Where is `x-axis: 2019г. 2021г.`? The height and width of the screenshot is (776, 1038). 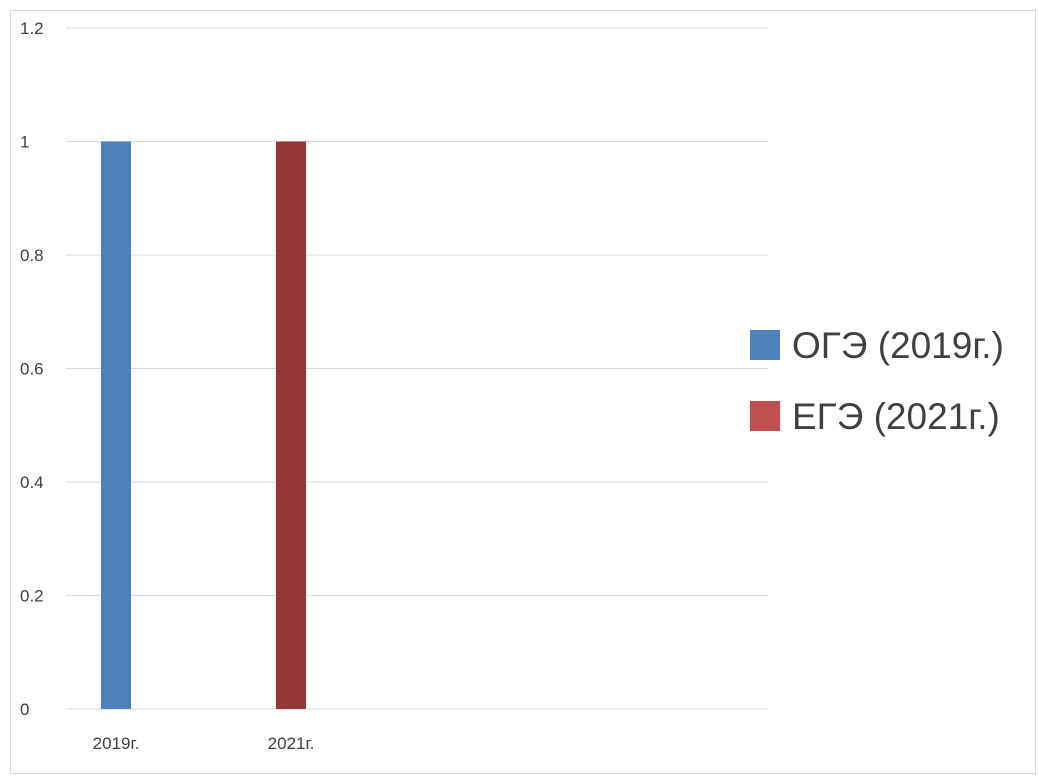
x-axis: 2019г. 2021г. is located at coordinates (204, 743).